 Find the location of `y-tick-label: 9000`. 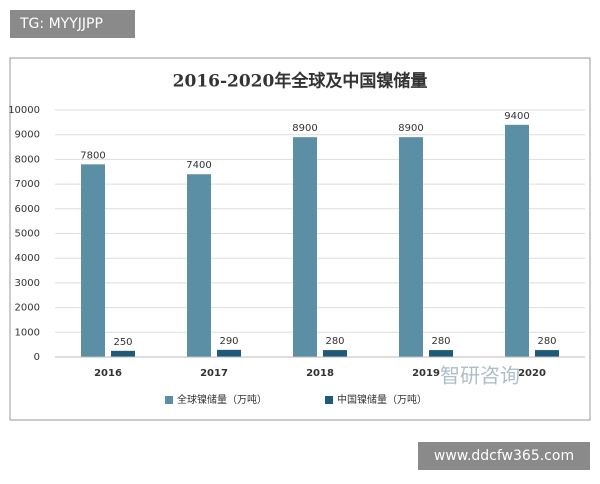

y-tick-label: 9000 is located at coordinates (27, 135).